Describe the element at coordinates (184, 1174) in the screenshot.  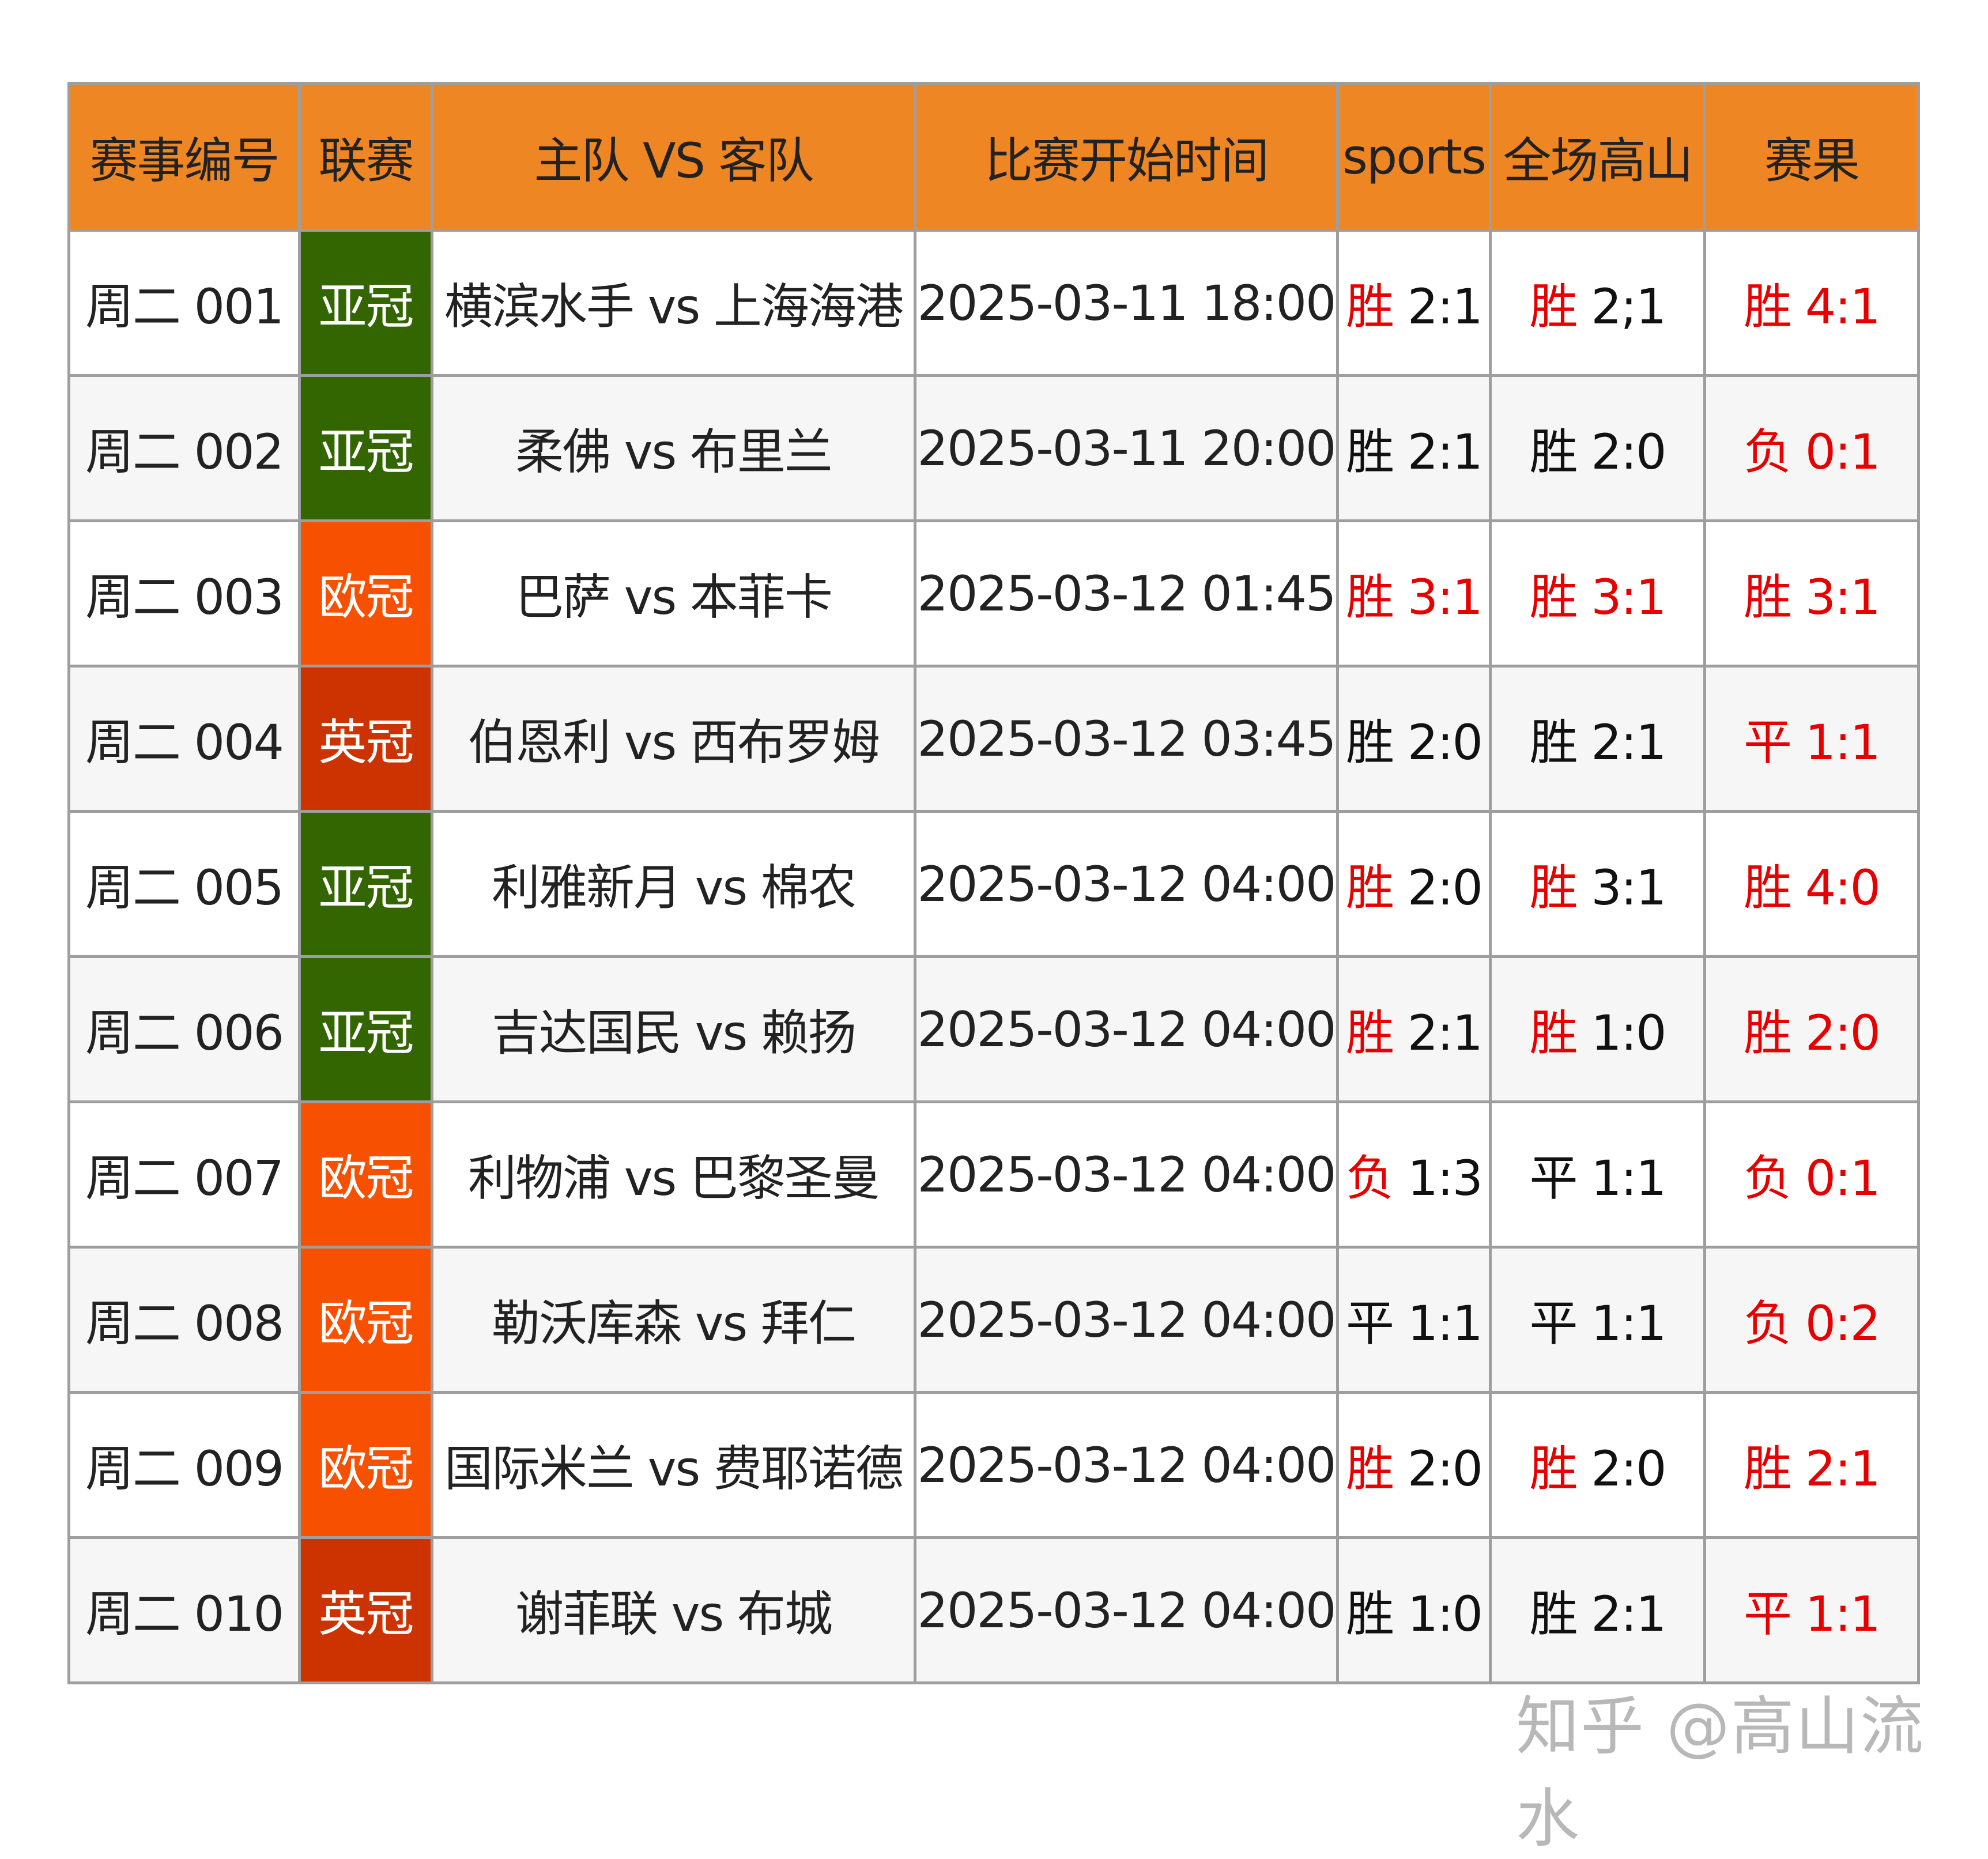
I see `match-id: 周二 007` at that location.